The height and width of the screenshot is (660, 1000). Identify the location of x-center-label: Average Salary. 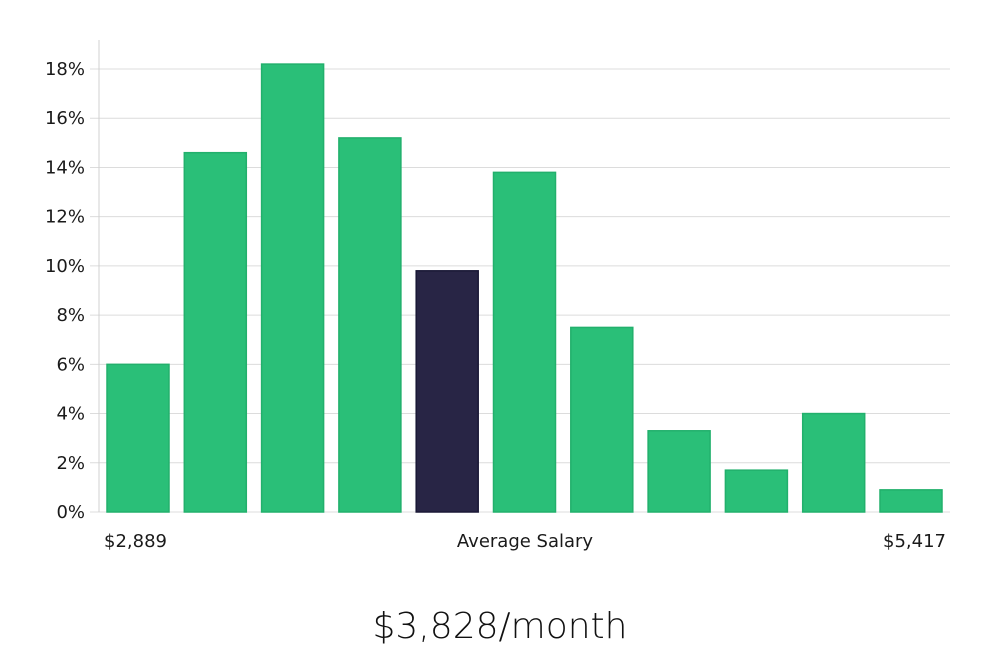
(525, 541).